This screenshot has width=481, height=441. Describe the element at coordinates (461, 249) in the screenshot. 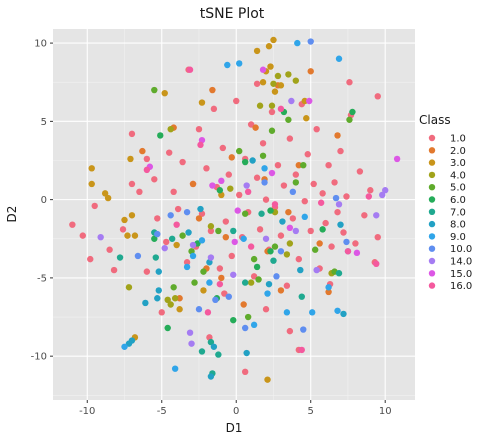

I see `legend-label: 10.0` at that location.